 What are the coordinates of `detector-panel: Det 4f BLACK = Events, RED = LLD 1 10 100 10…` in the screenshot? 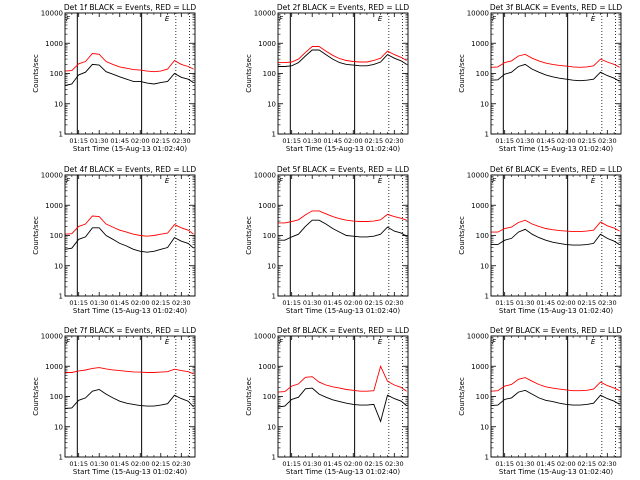 It's located at (114, 240).